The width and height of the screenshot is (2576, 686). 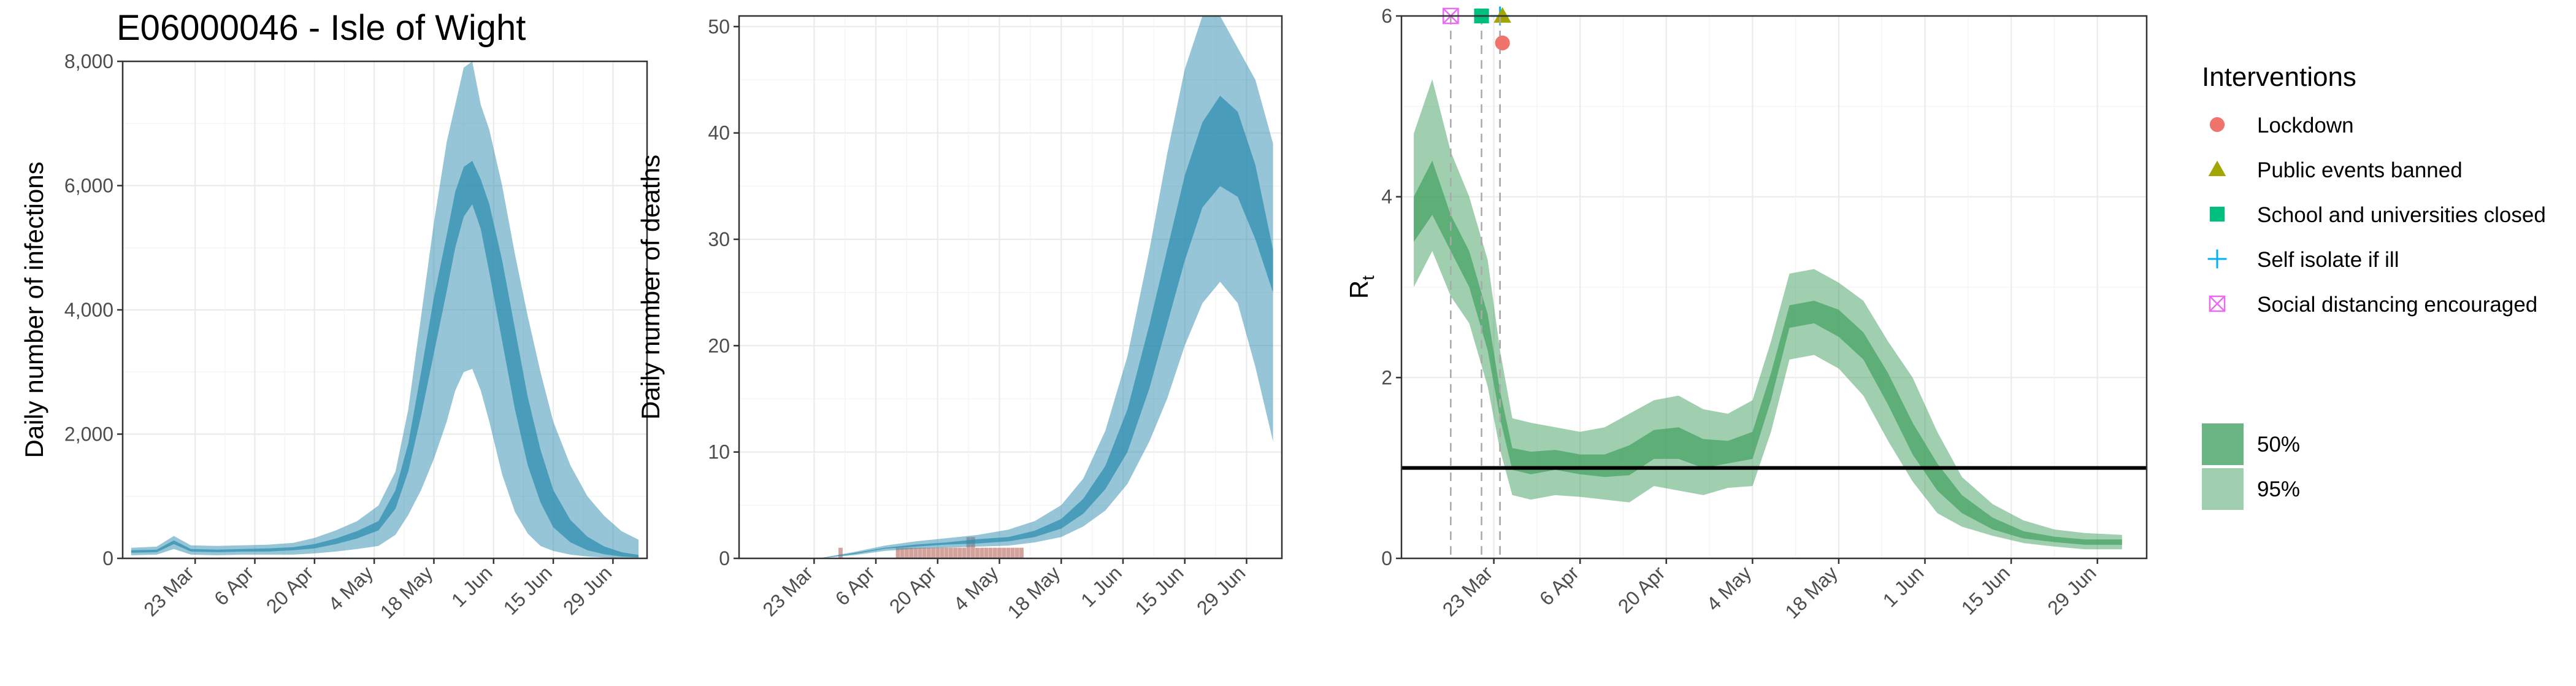 What do you see at coordinates (2217, 259) in the screenshot?
I see `legend-marker-plus` at bounding box center [2217, 259].